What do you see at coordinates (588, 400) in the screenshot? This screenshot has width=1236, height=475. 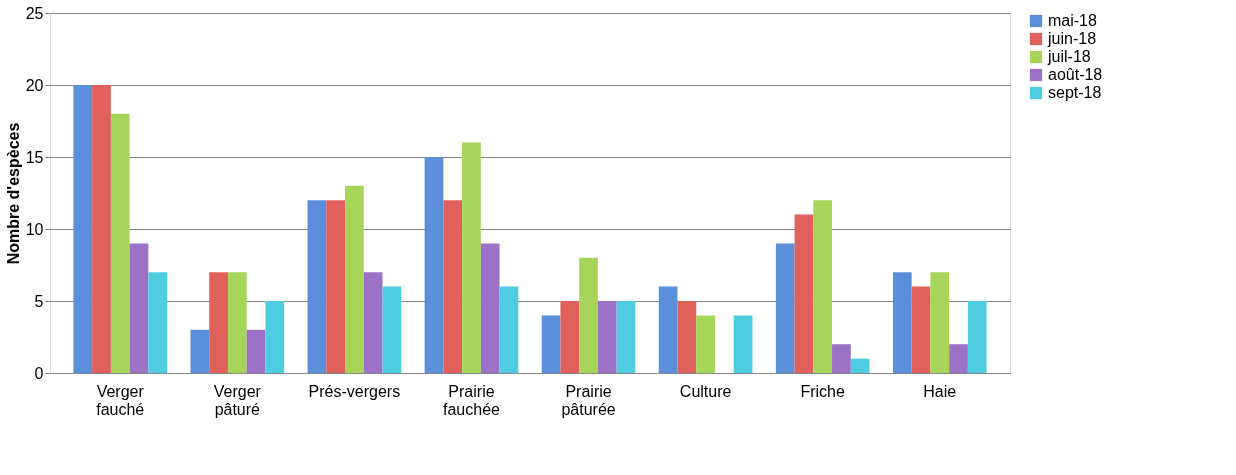 I see `x-tick-label: Prairie pâturée` at bounding box center [588, 400].